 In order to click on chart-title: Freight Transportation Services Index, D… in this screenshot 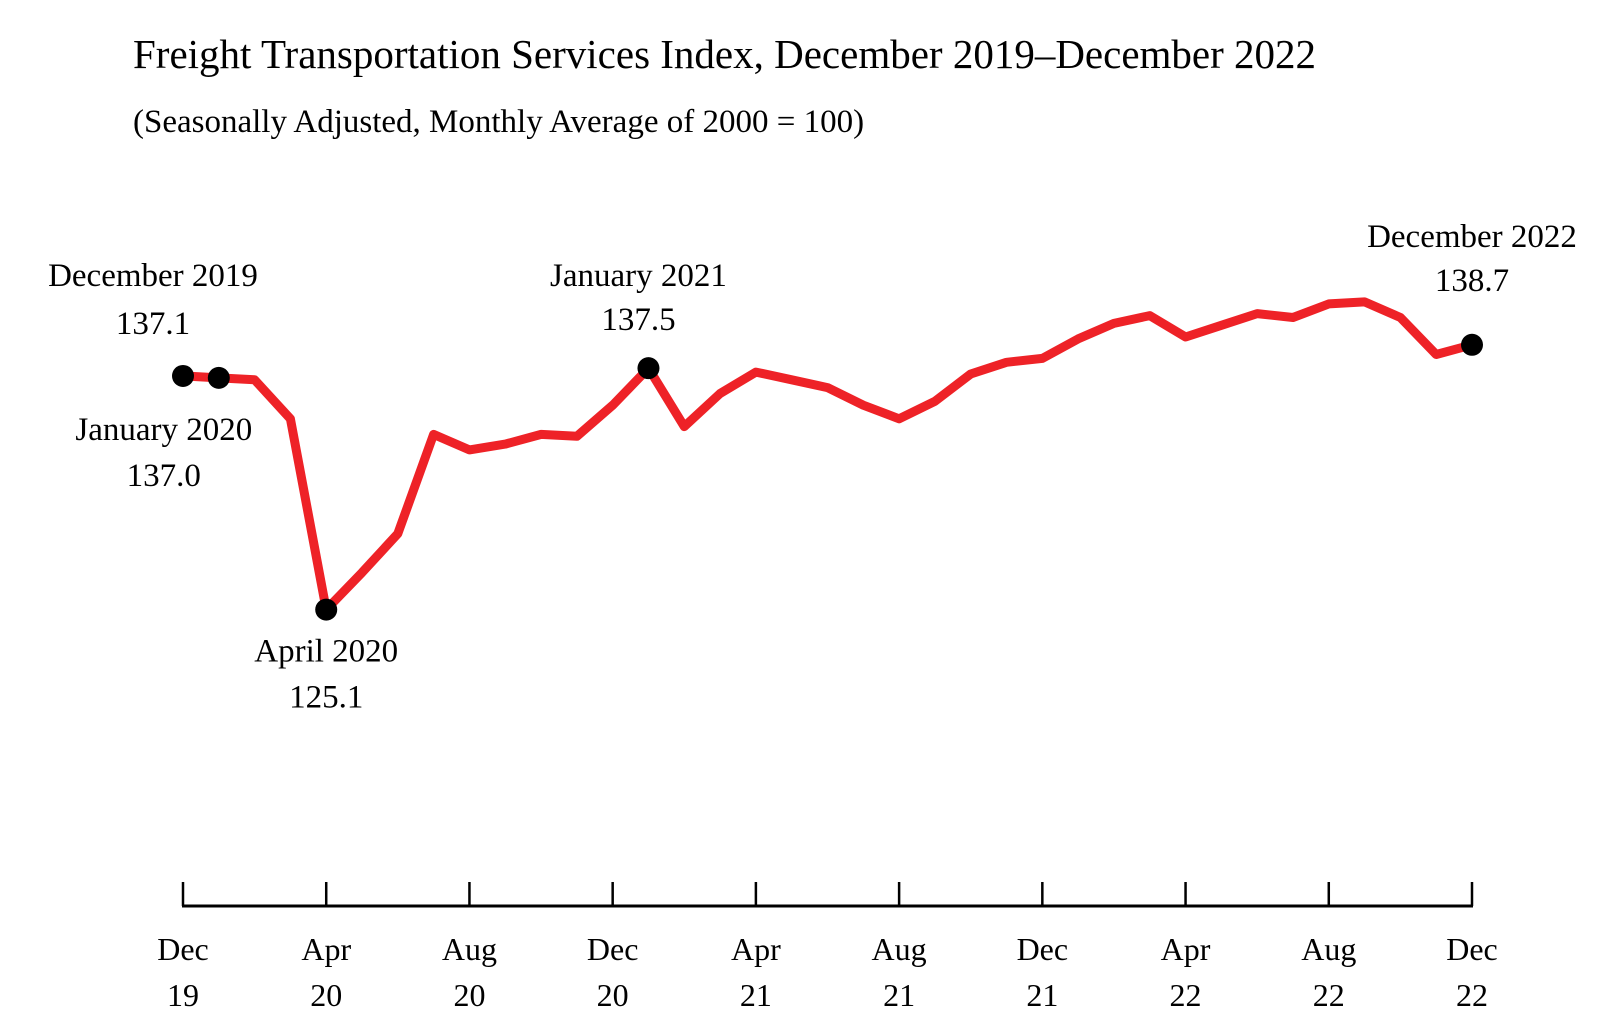, I will do `click(725, 54)`.